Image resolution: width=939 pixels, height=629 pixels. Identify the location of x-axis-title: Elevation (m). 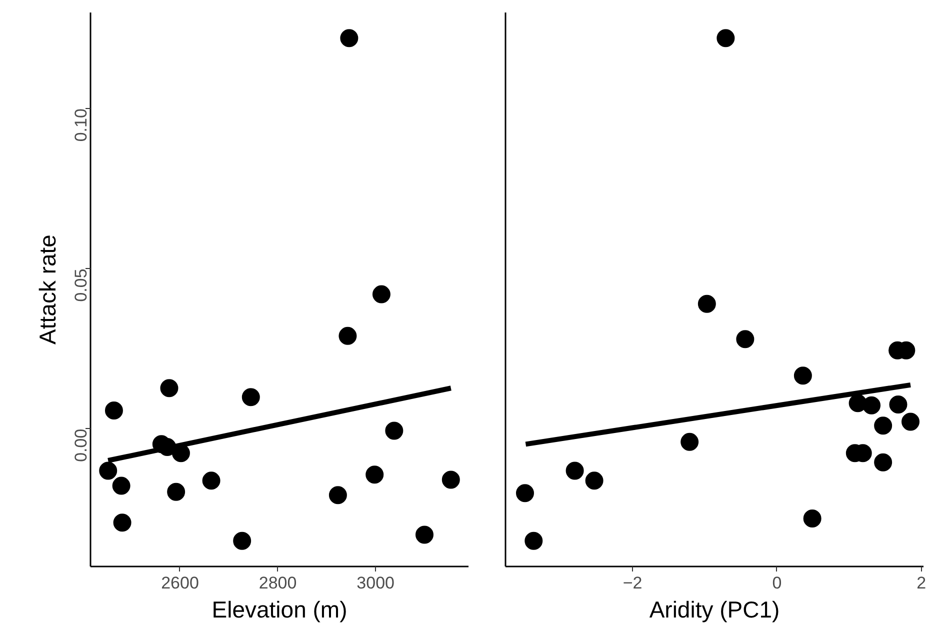
(280, 609).